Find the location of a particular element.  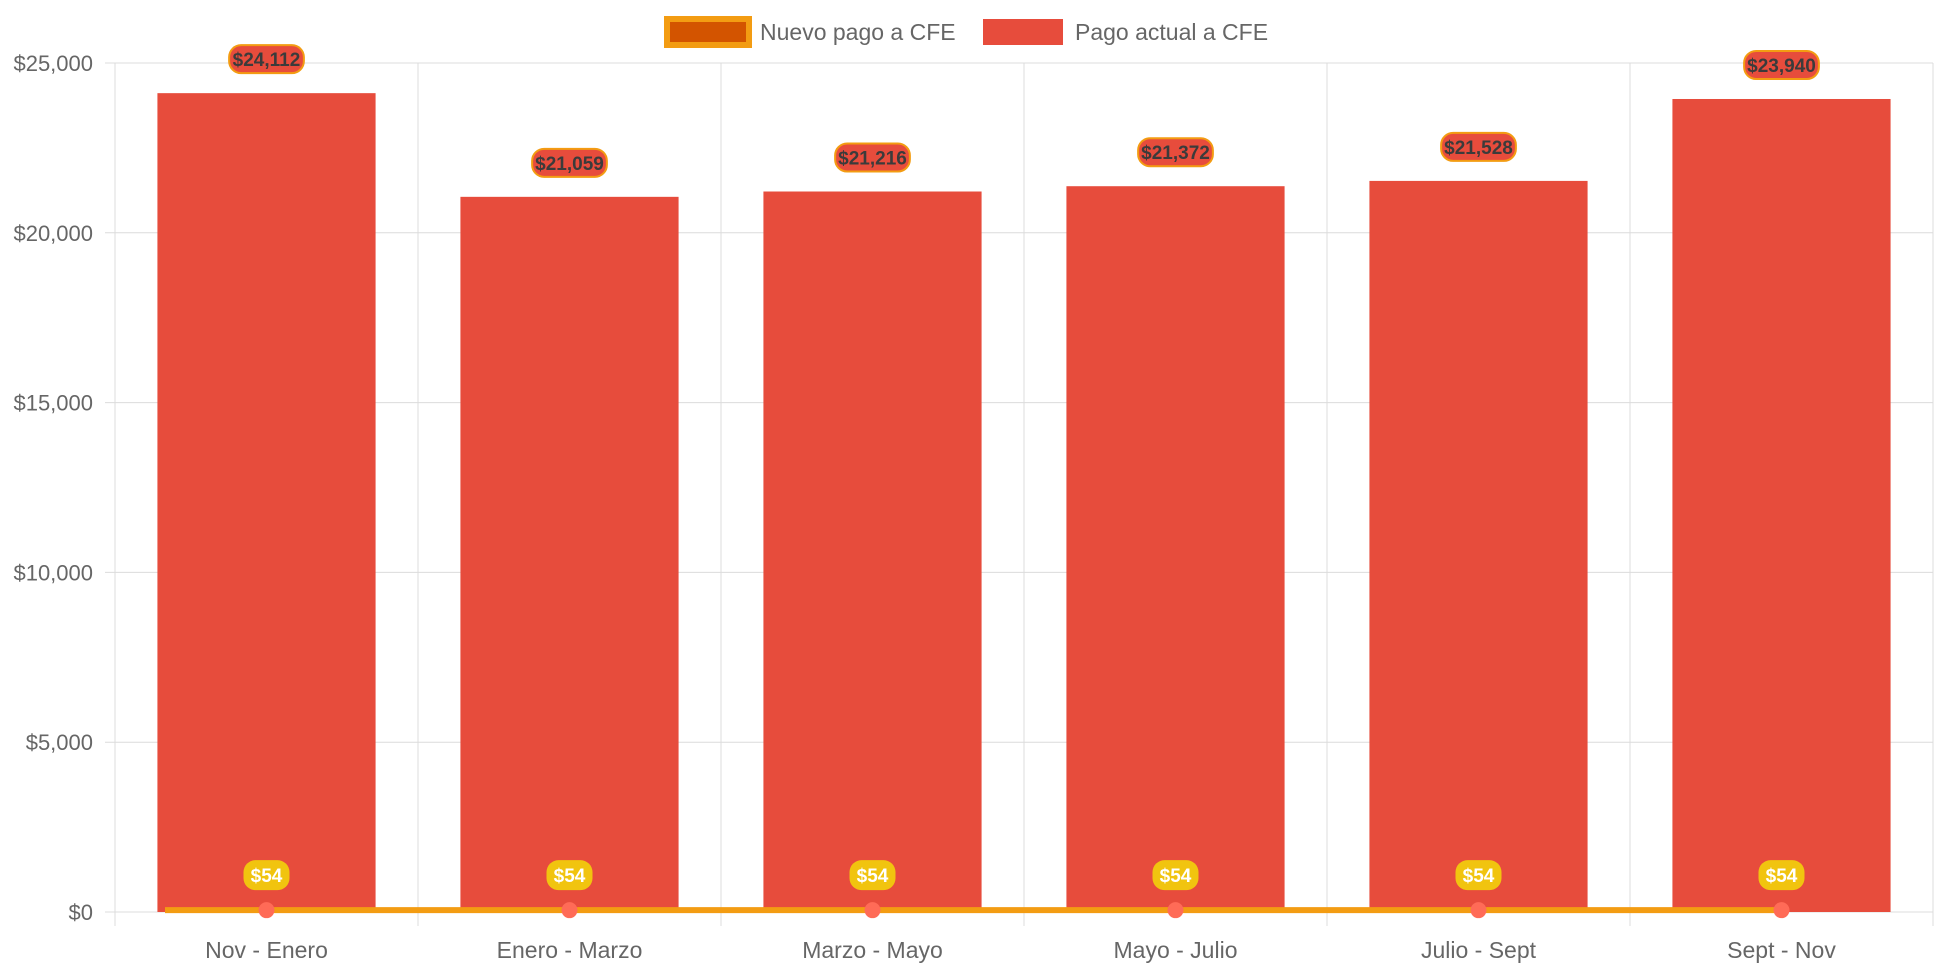

y-tick-label: $25,000 is located at coordinates (53, 63).